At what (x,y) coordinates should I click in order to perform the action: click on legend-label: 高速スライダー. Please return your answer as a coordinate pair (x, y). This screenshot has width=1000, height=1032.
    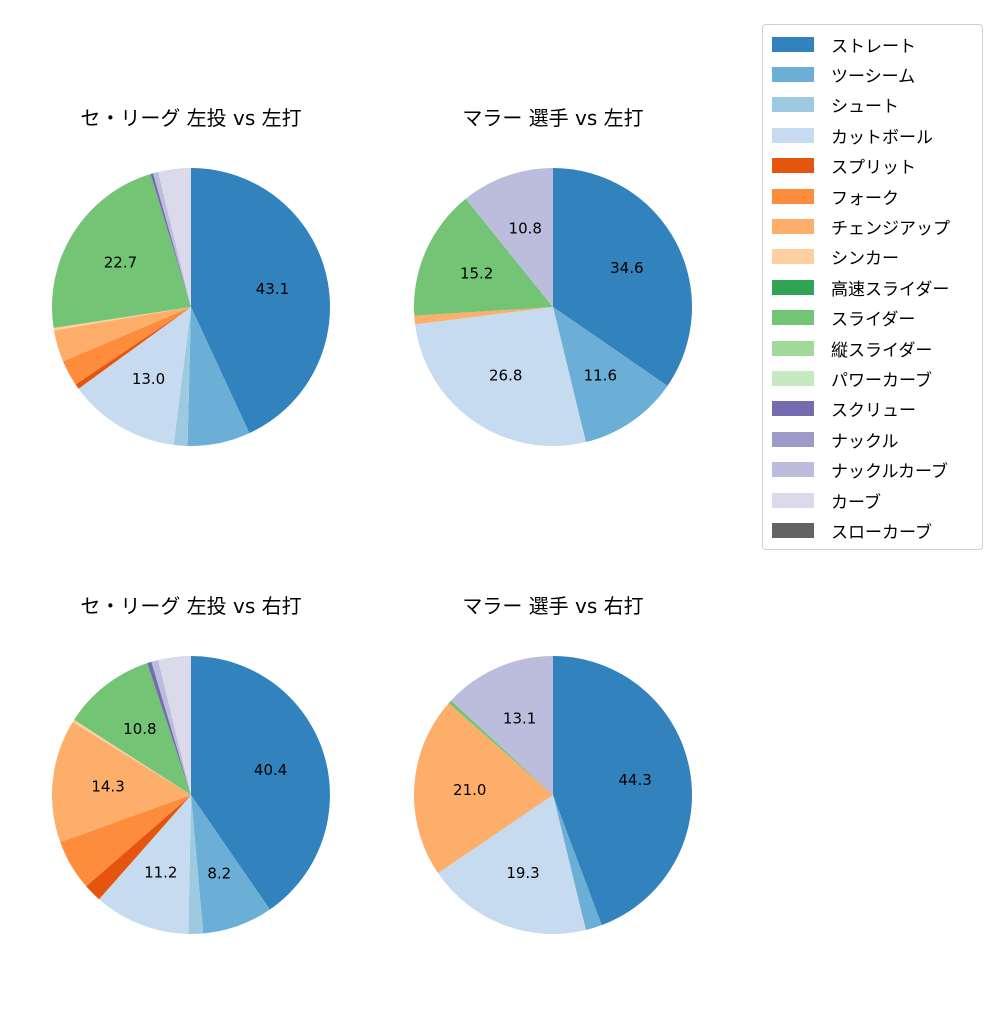
    Looking at the image, I should click on (890, 289).